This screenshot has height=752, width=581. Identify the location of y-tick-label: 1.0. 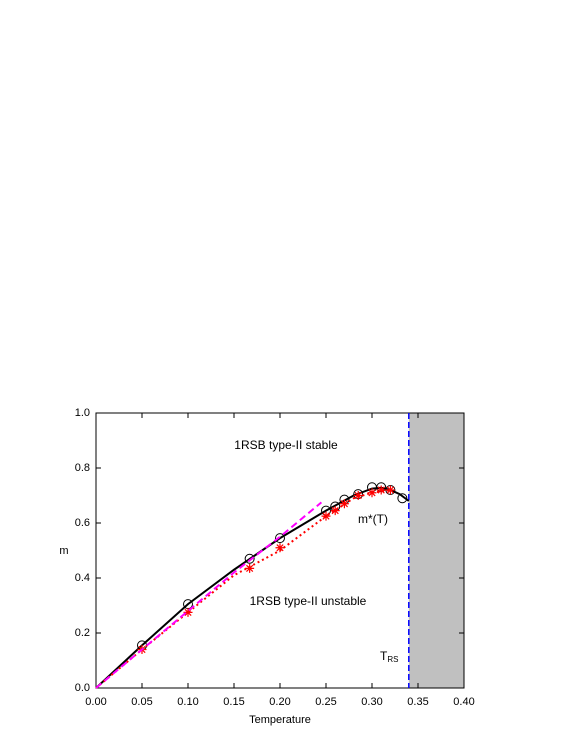
(82, 413).